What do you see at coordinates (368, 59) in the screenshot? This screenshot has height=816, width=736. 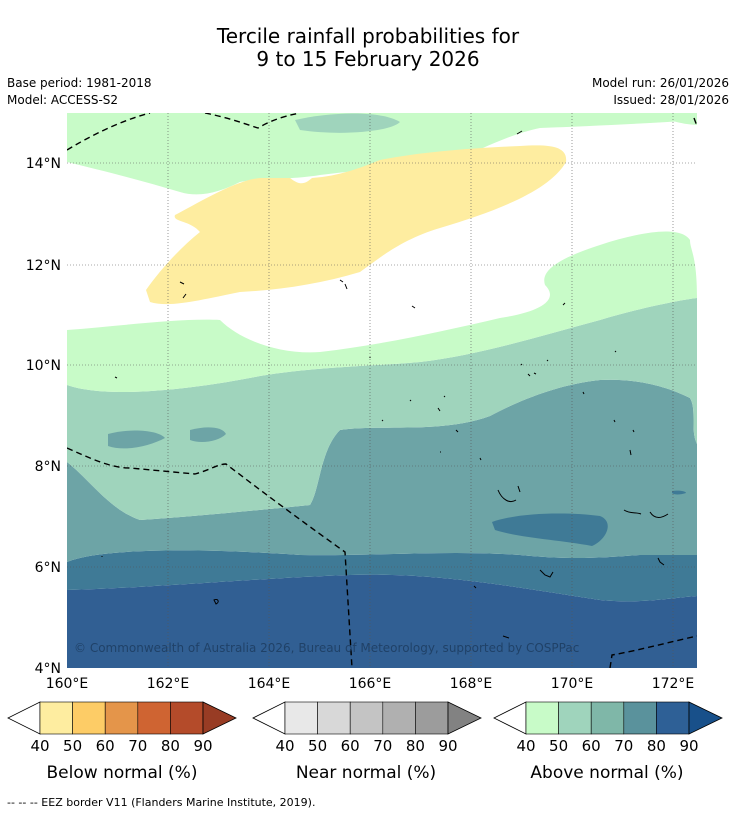 I see `map-title-line2: 9 to 15 February 2026` at bounding box center [368, 59].